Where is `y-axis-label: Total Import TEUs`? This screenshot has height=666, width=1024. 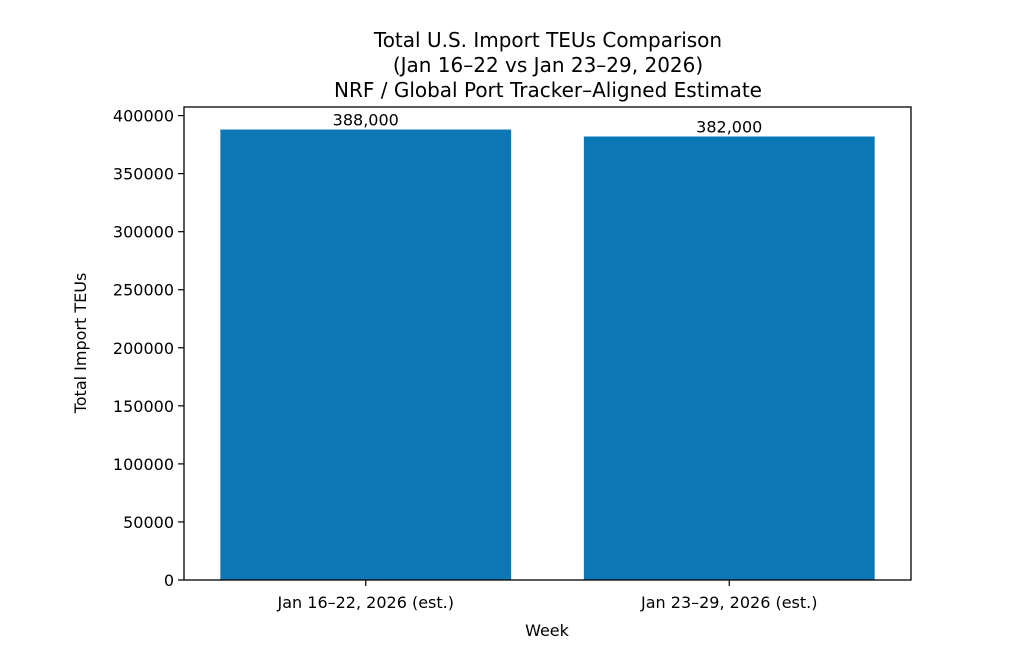 y-axis-label: Total Import TEUs is located at coordinates (80, 344).